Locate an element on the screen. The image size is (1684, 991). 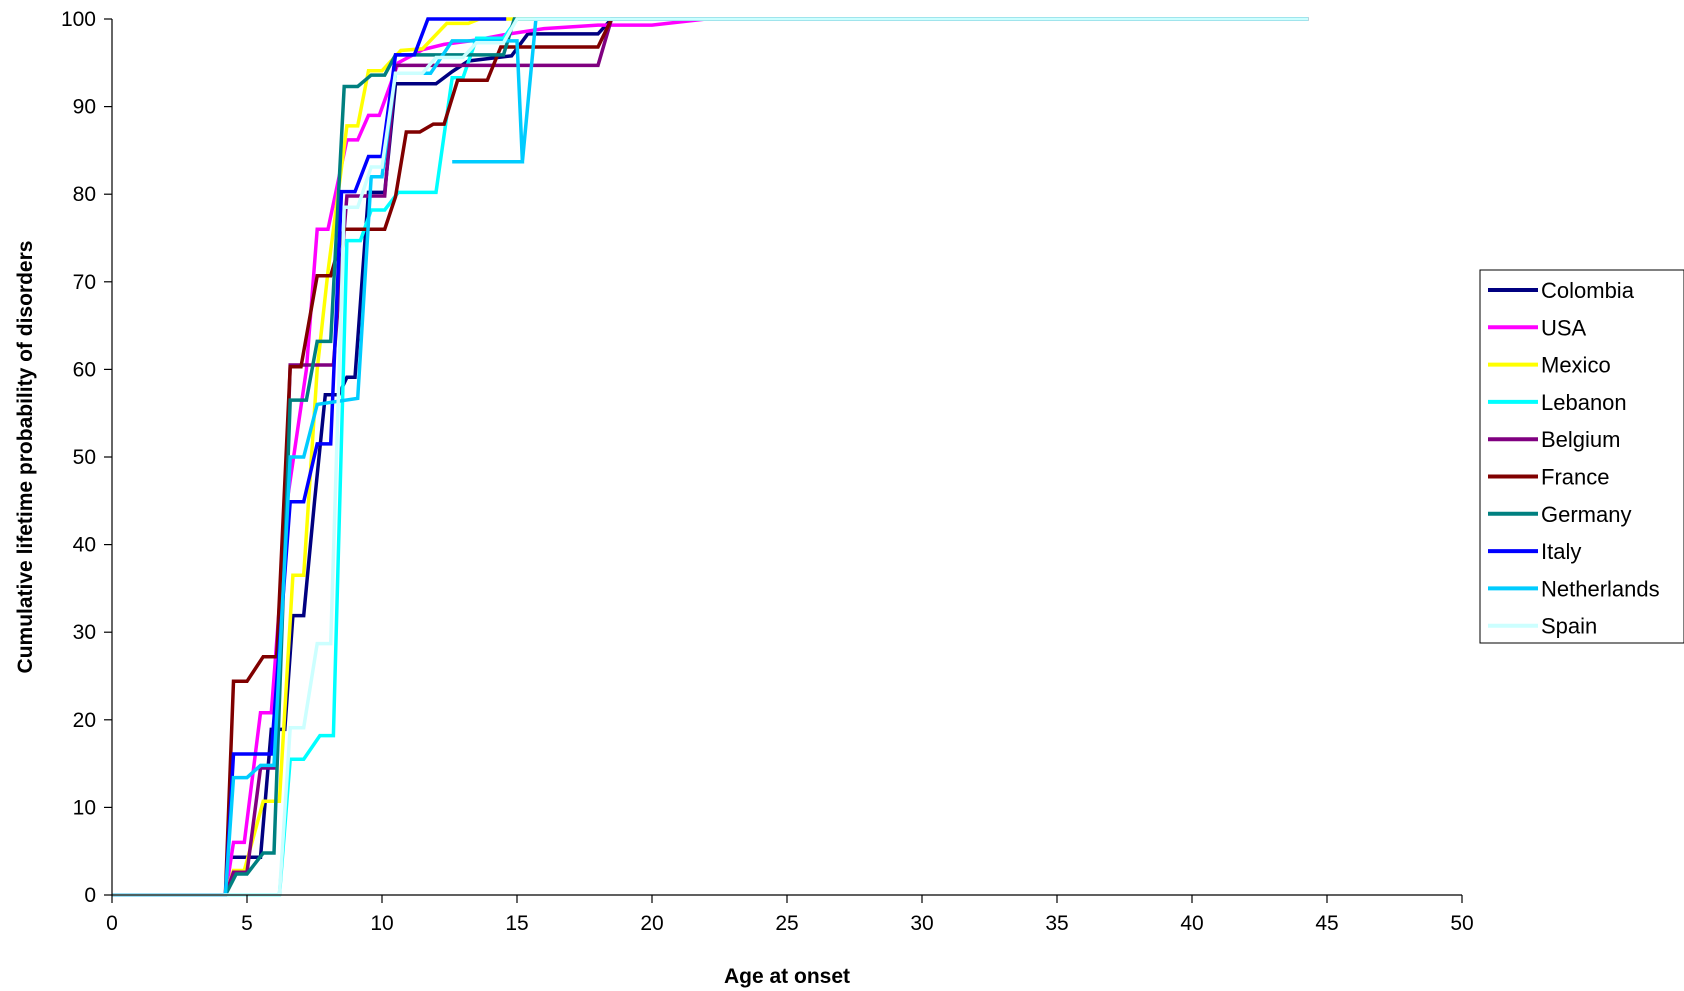
y-tick-label: 40 is located at coordinates (84, 545).